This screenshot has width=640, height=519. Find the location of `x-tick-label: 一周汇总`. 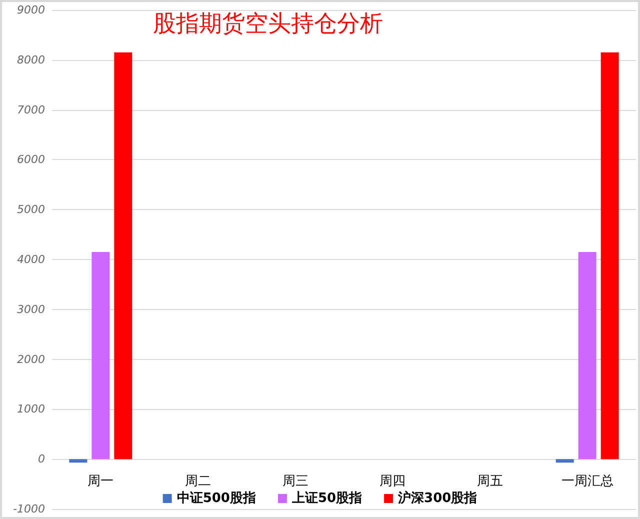

x-tick-label: 一周汇总 is located at coordinates (587, 482).